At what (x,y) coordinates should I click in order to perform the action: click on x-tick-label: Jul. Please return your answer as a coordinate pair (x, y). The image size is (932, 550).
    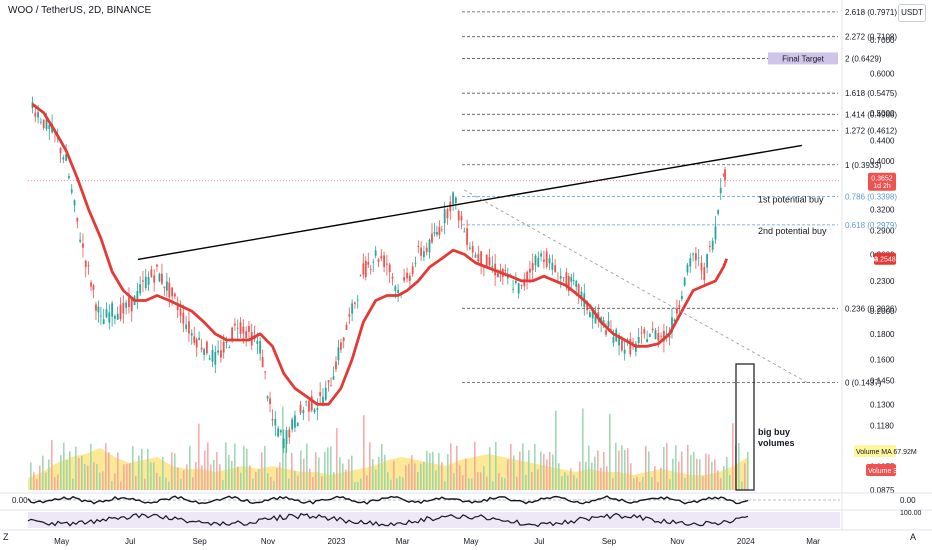
    Looking at the image, I should click on (539, 541).